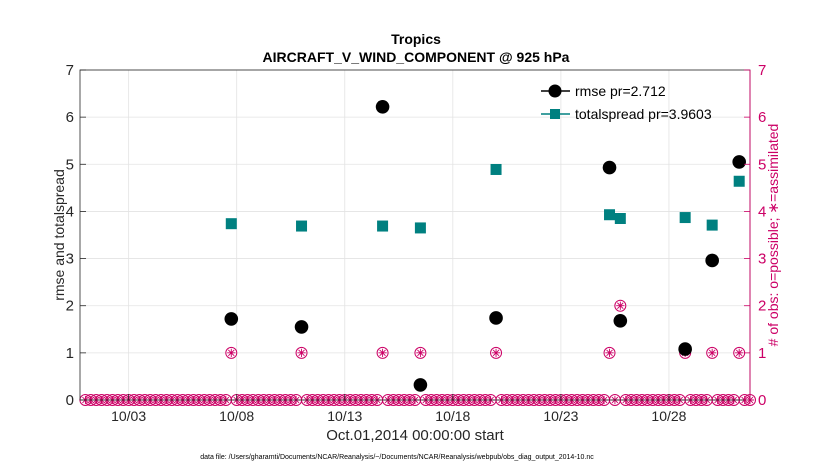 This screenshot has height=470, width=830. I want to click on y-tick-label: 6, so click(70, 117).